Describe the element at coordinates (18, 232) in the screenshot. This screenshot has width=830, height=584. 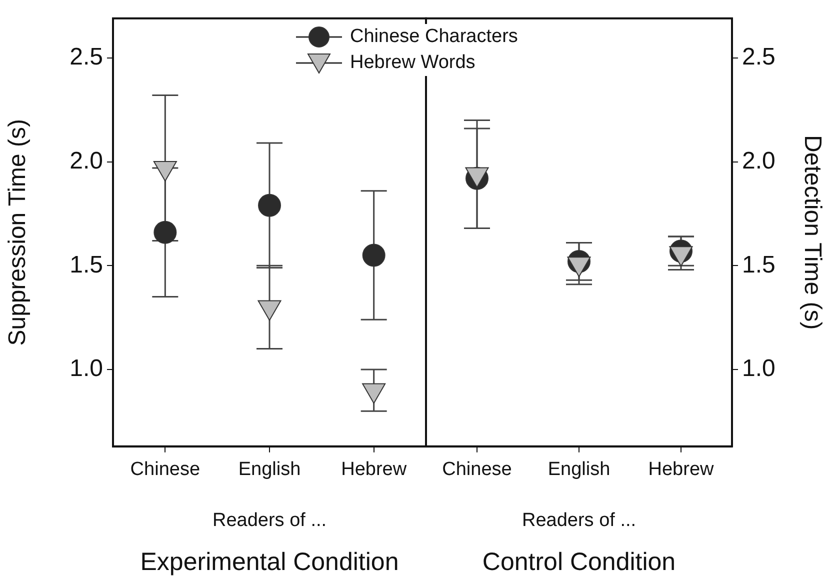
I see `y-axis-title: Suppression Time (s)` at that location.